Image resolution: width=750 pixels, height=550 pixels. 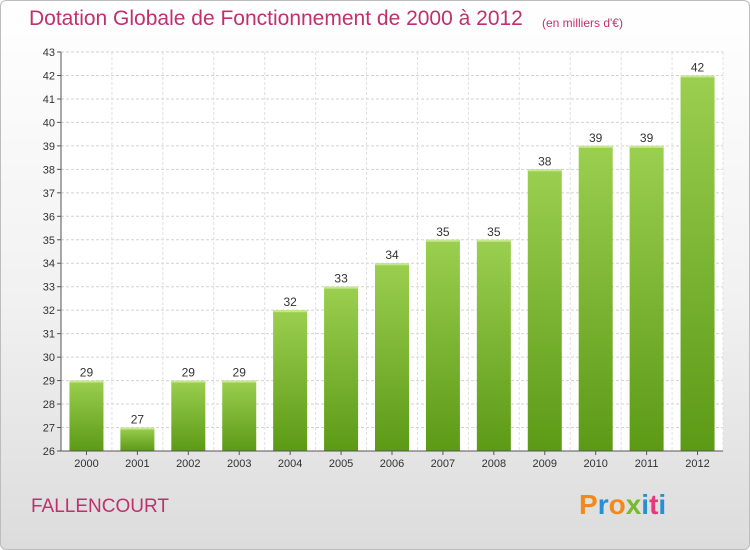 What do you see at coordinates (138, 420) in the screenshot?
I see `data-label: 27` at bounding box center [138, 420].